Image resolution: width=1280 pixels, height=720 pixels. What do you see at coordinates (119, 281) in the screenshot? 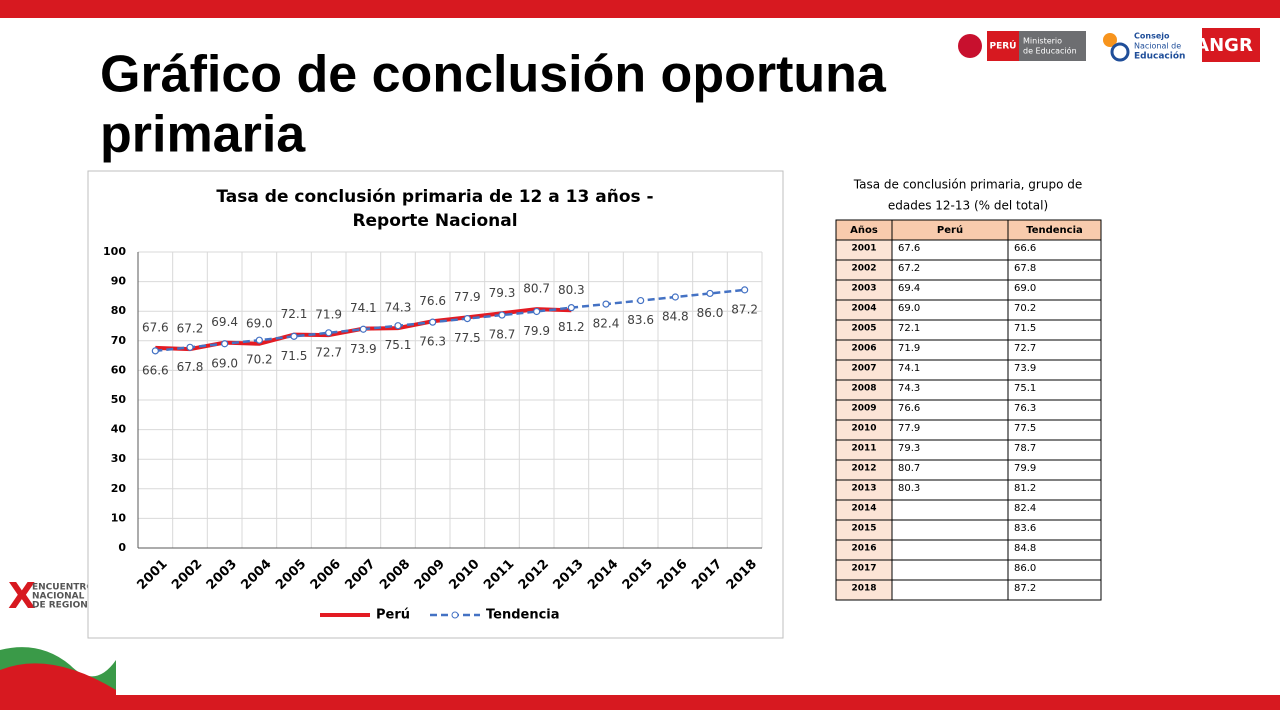
I see `y-tick-label: 90` at bounding box center [119, 281].